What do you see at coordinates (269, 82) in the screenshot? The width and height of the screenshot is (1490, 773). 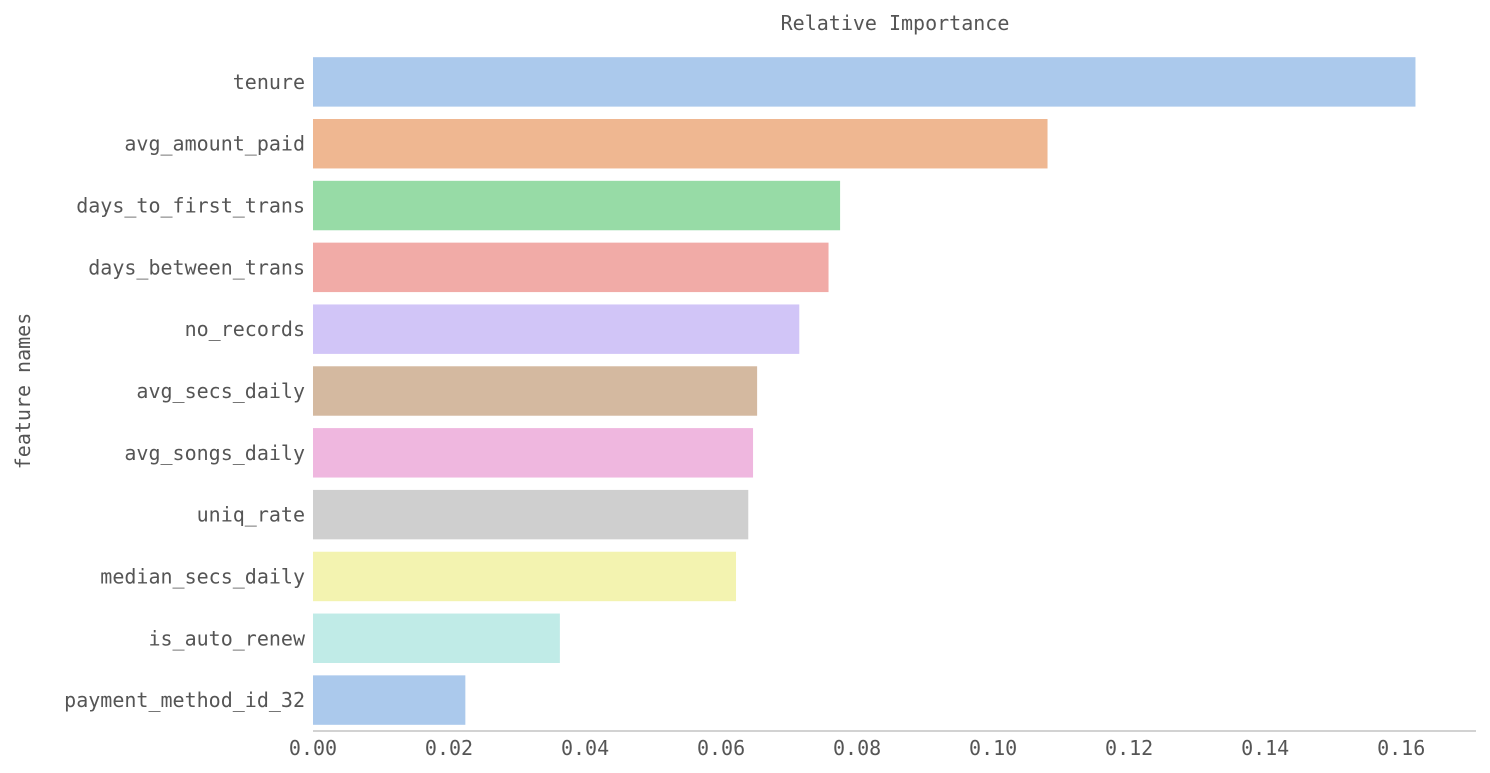 I see `y-tick-label: tenure` at bounding box center [269, 82].